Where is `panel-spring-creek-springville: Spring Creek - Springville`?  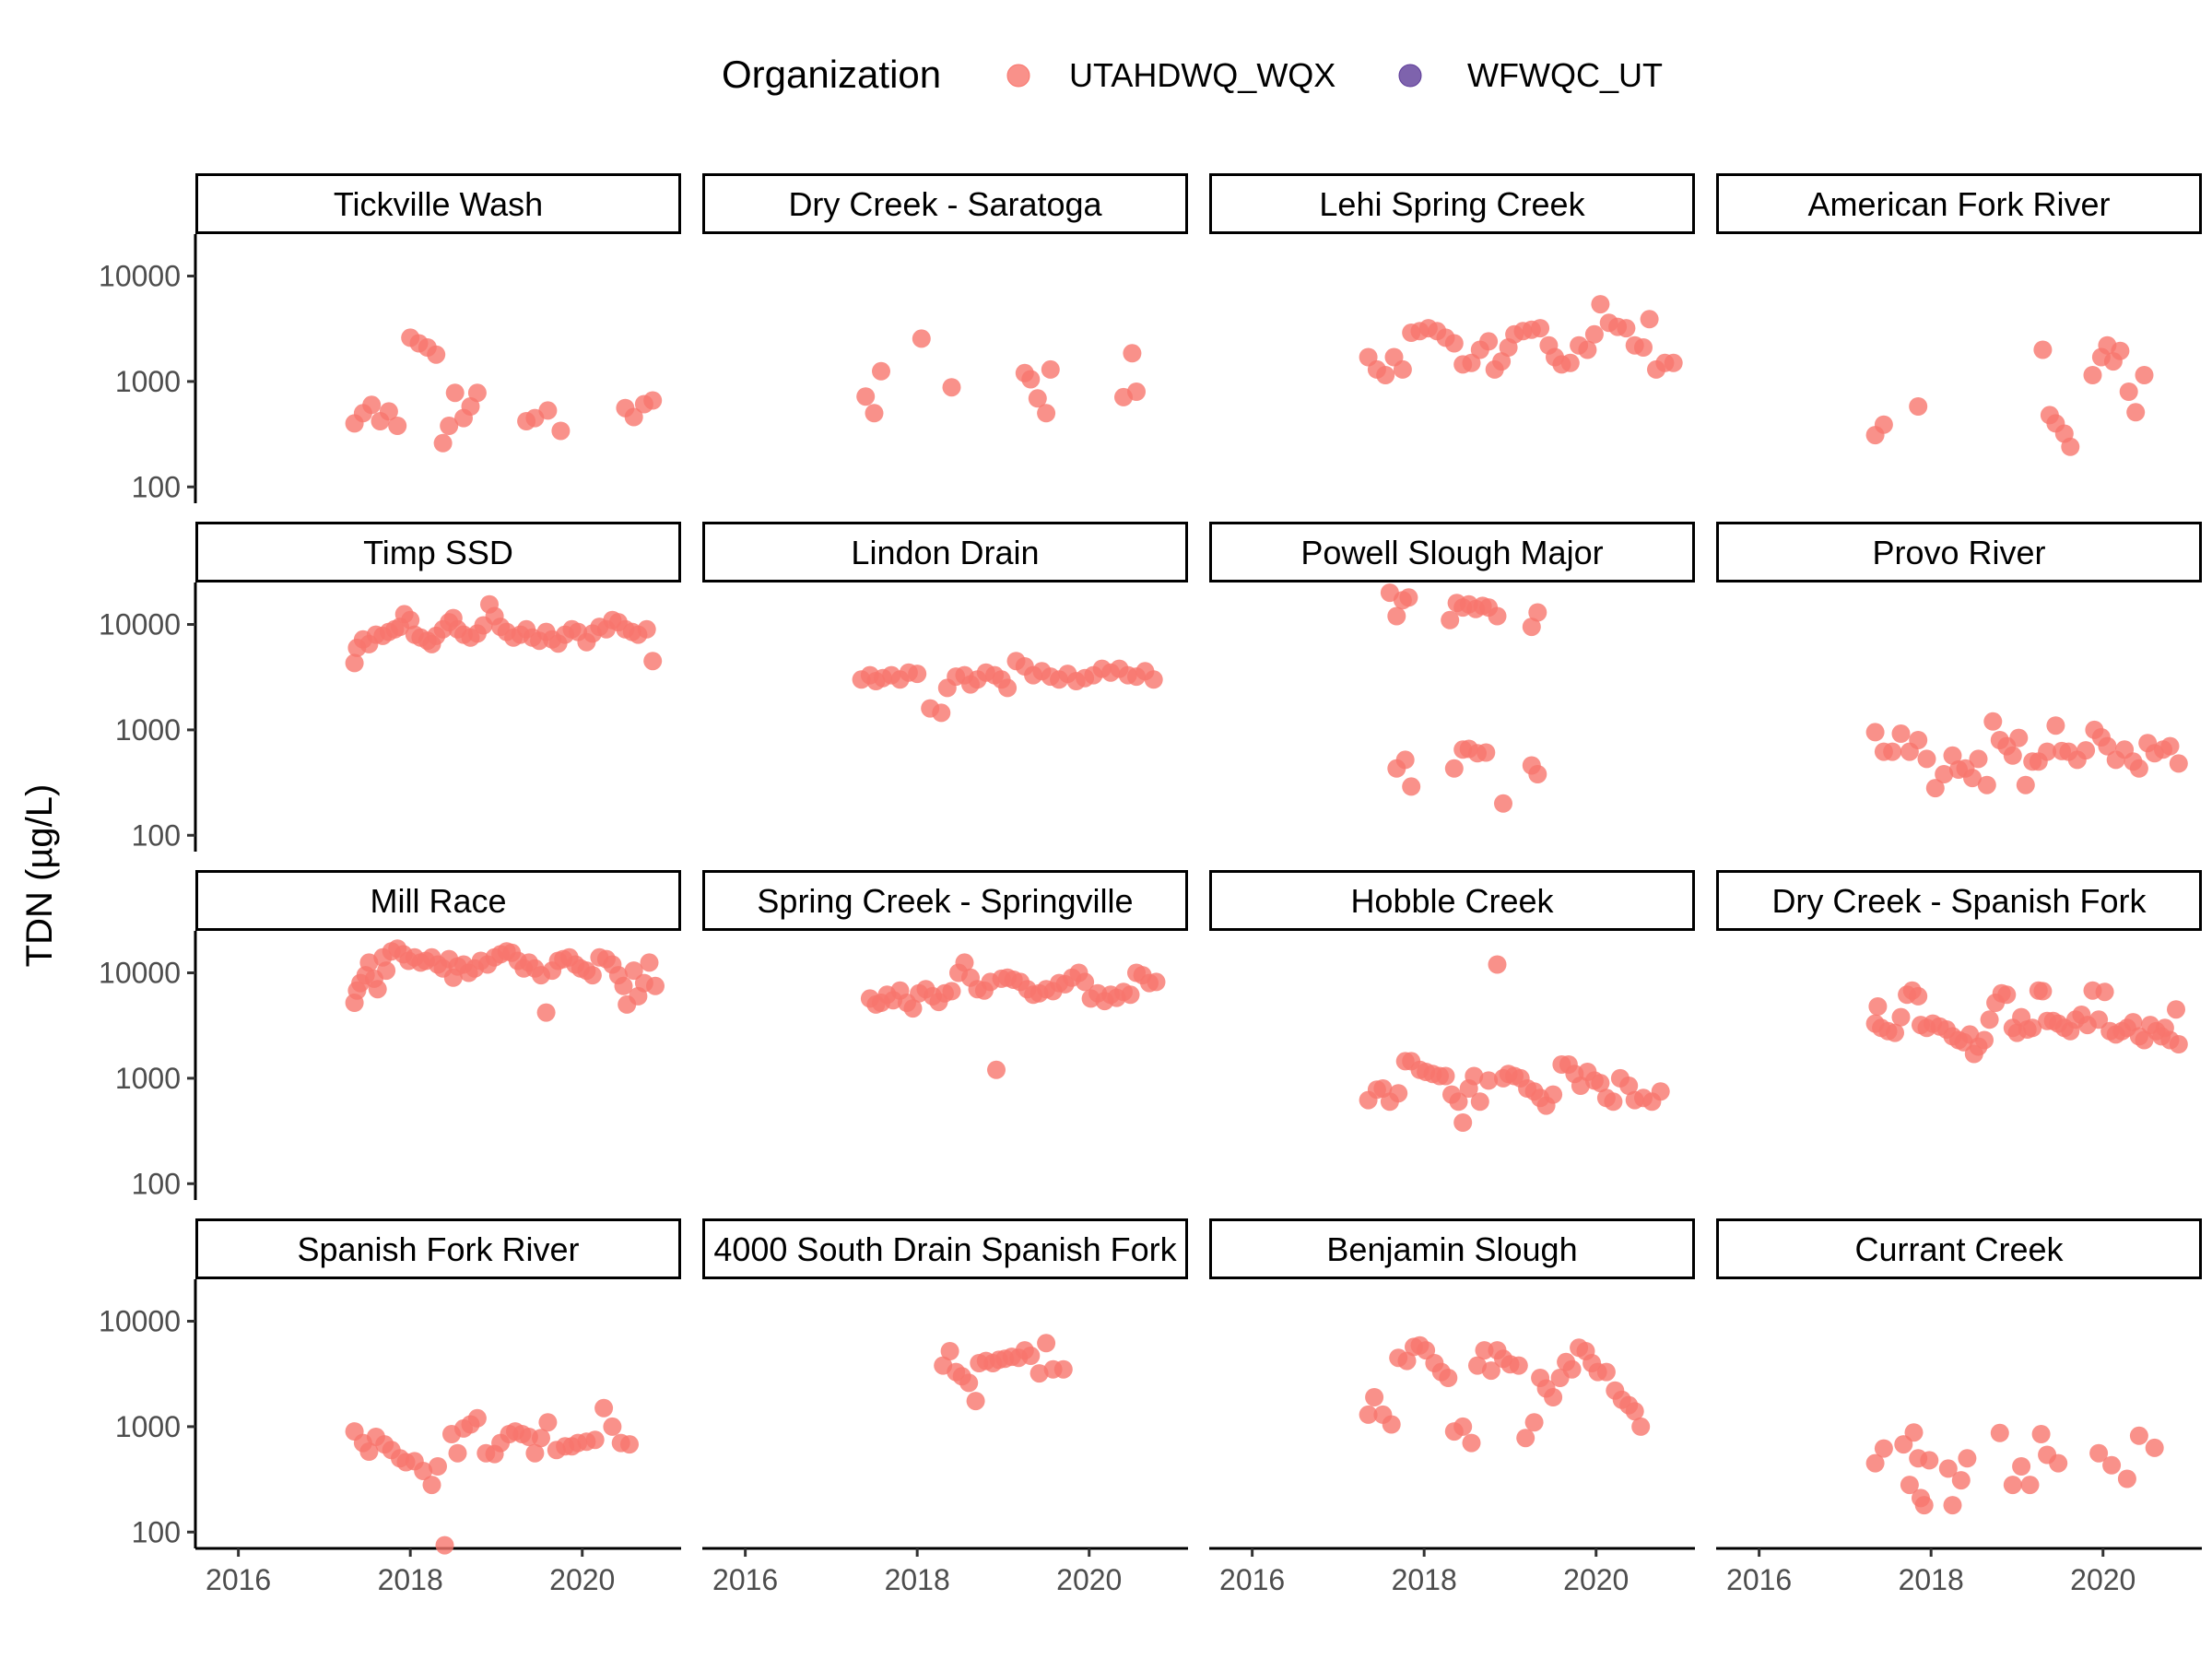 panel-spring-creek-springville: Spring Creek - Springville is located at coordinates (945, 974).